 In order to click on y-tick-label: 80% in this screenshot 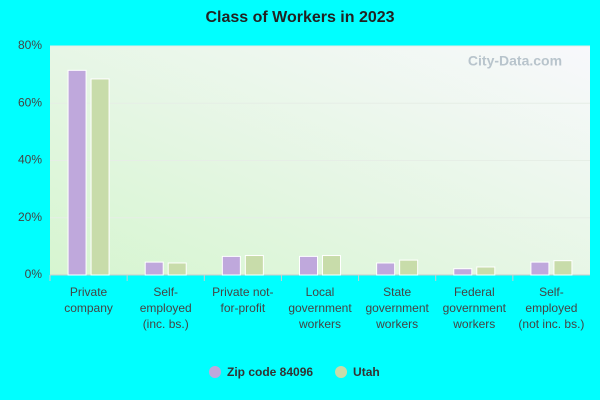, I will do `click(30, 45)`.